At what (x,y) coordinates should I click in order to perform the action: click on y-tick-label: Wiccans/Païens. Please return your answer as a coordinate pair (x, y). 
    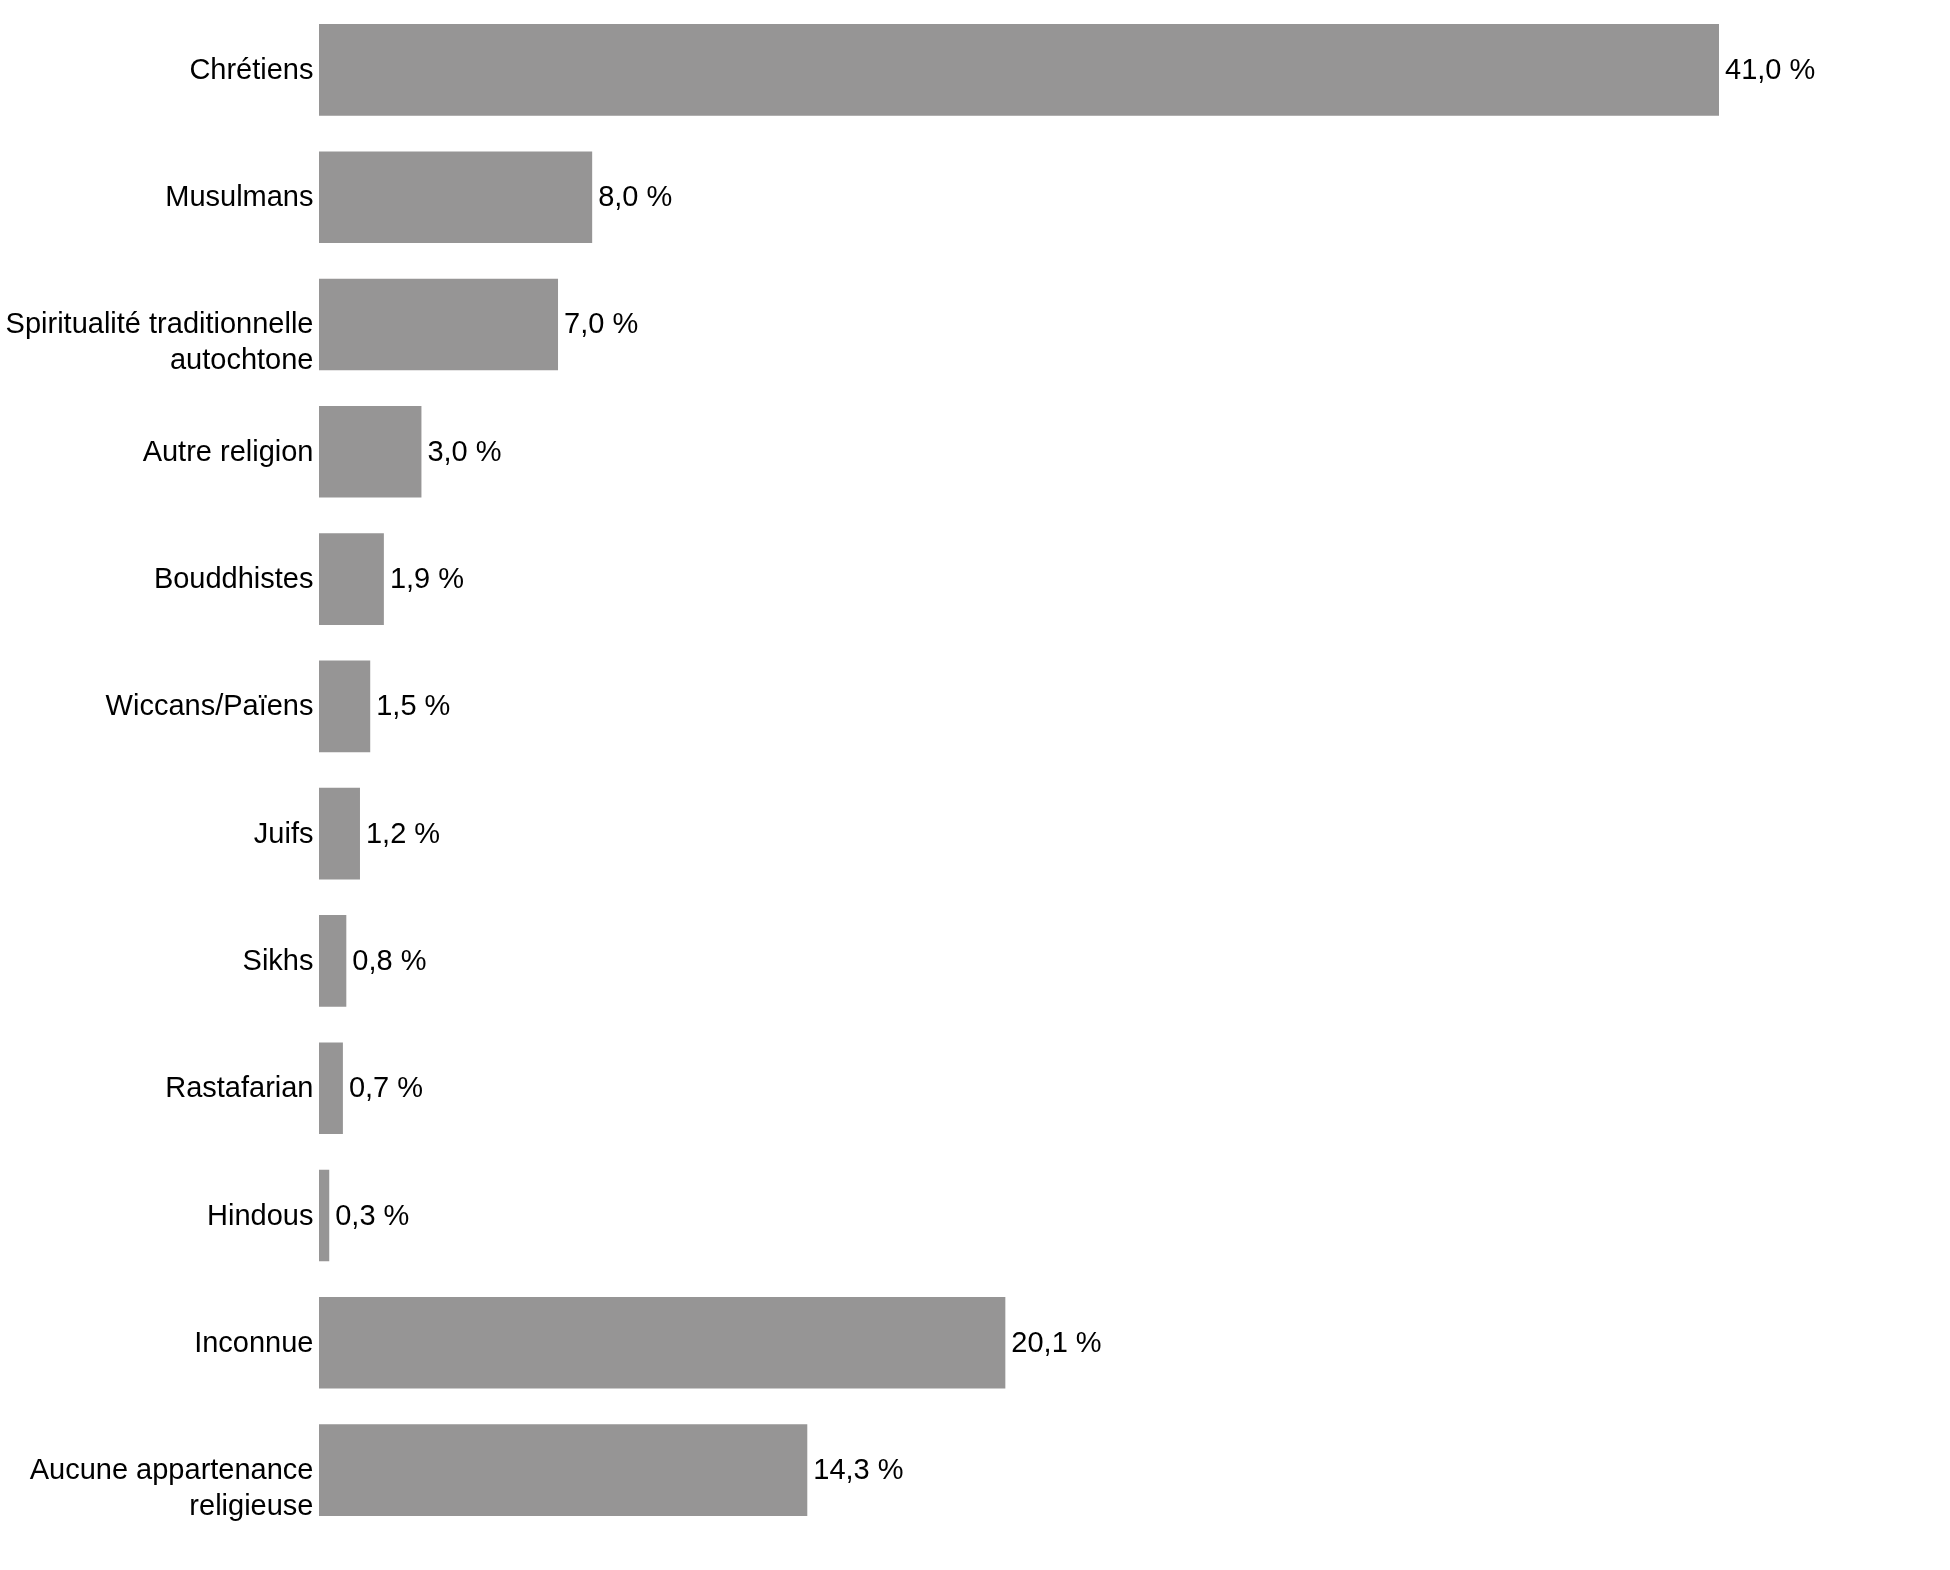
    Looking at the image, I should click on (209, 705).